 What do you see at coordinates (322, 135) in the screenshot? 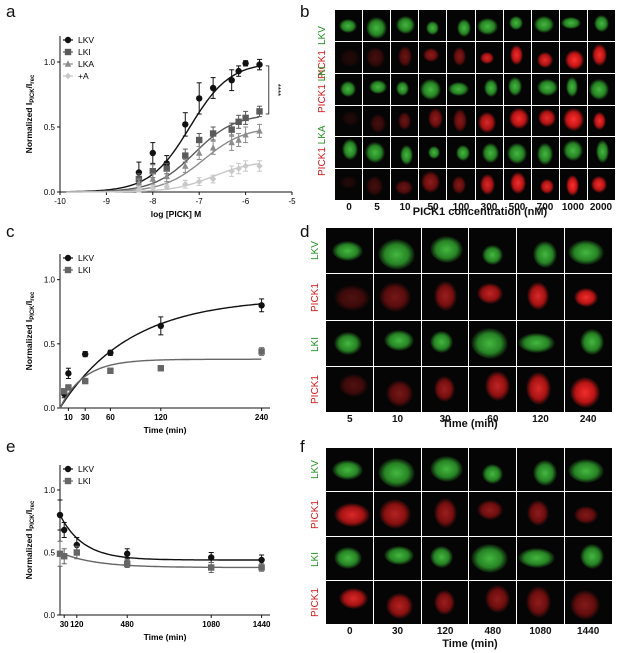
I see `row-label-part: LKA` at bounding box center [322, 135].